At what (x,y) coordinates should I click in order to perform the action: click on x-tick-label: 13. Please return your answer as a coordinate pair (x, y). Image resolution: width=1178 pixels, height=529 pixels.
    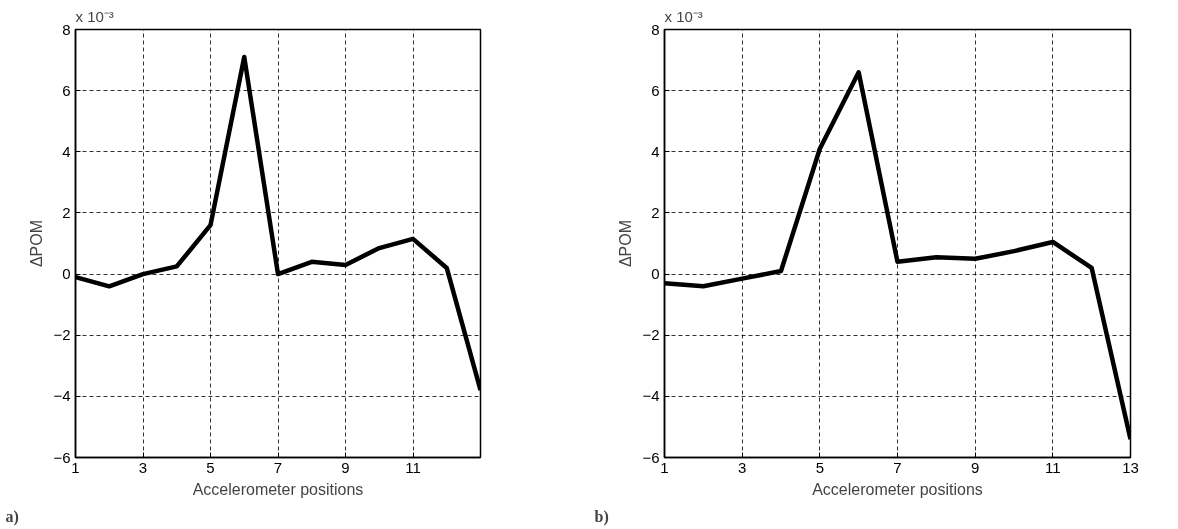
    Looking at the image, I should click on (1130, 467).